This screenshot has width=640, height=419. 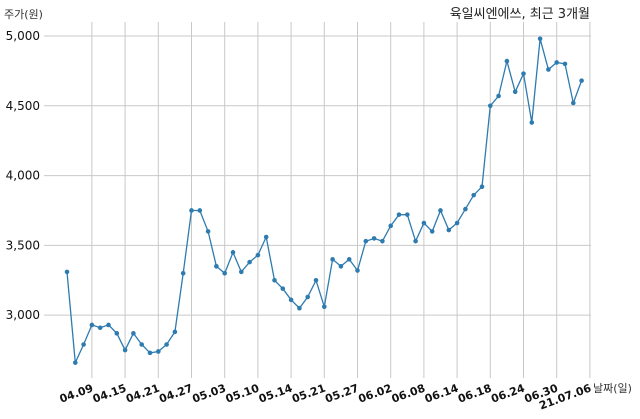 I want to click on x-tick-label: 06.08, so click(x=408, y=394).